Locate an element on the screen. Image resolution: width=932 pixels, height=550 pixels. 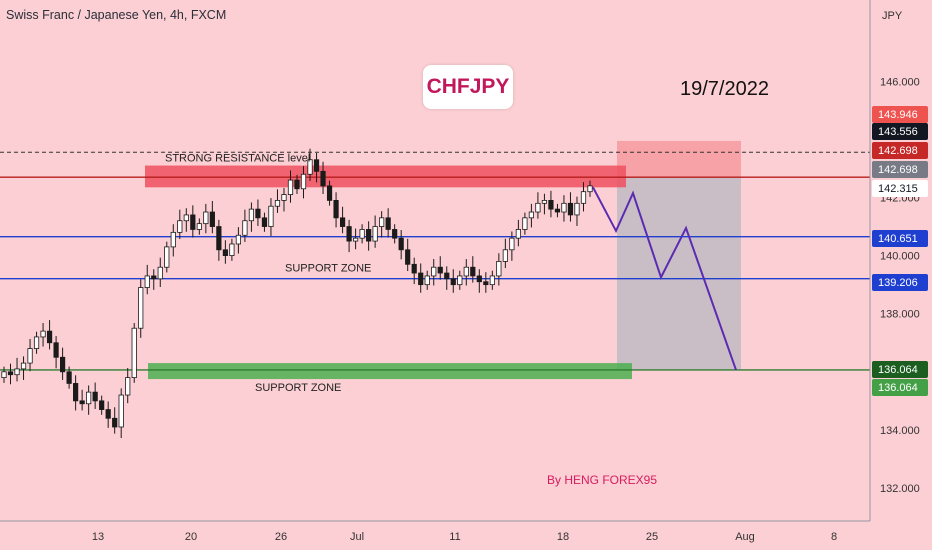
symbol-badge: CHFJPY is located at coordinates (468, 87).